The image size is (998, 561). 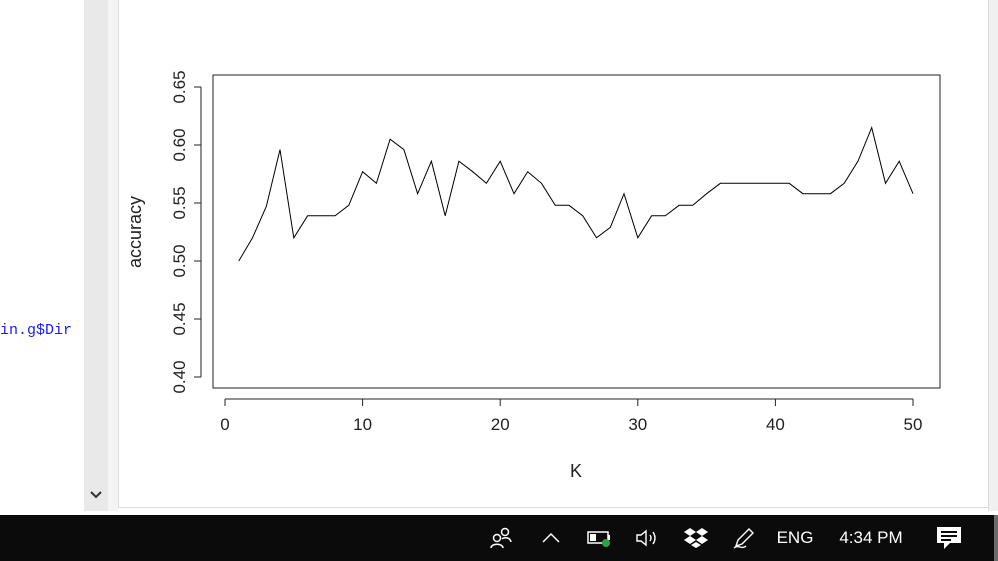 I want to click on battery-icon, so click(x=598, y=539).